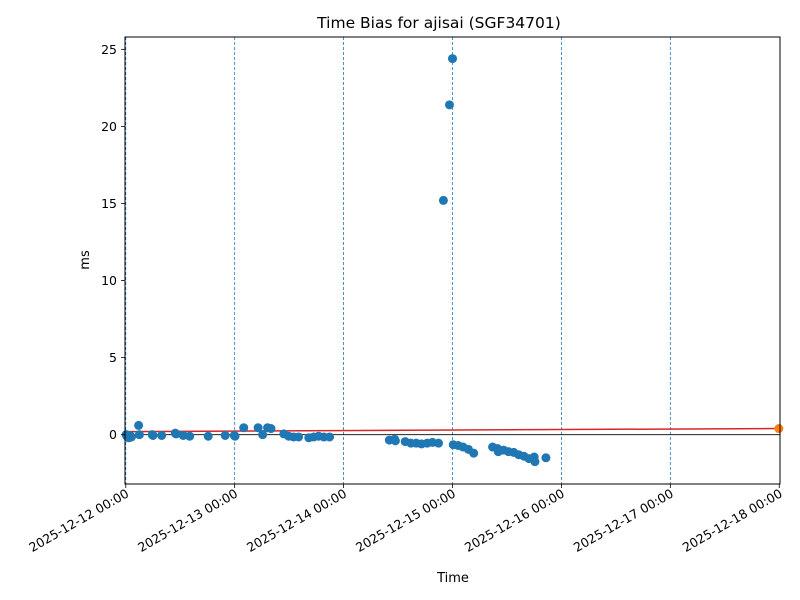 This screenshot has height=600, width=800. I want to click on y-tick-label: 10, so click(109, 280).